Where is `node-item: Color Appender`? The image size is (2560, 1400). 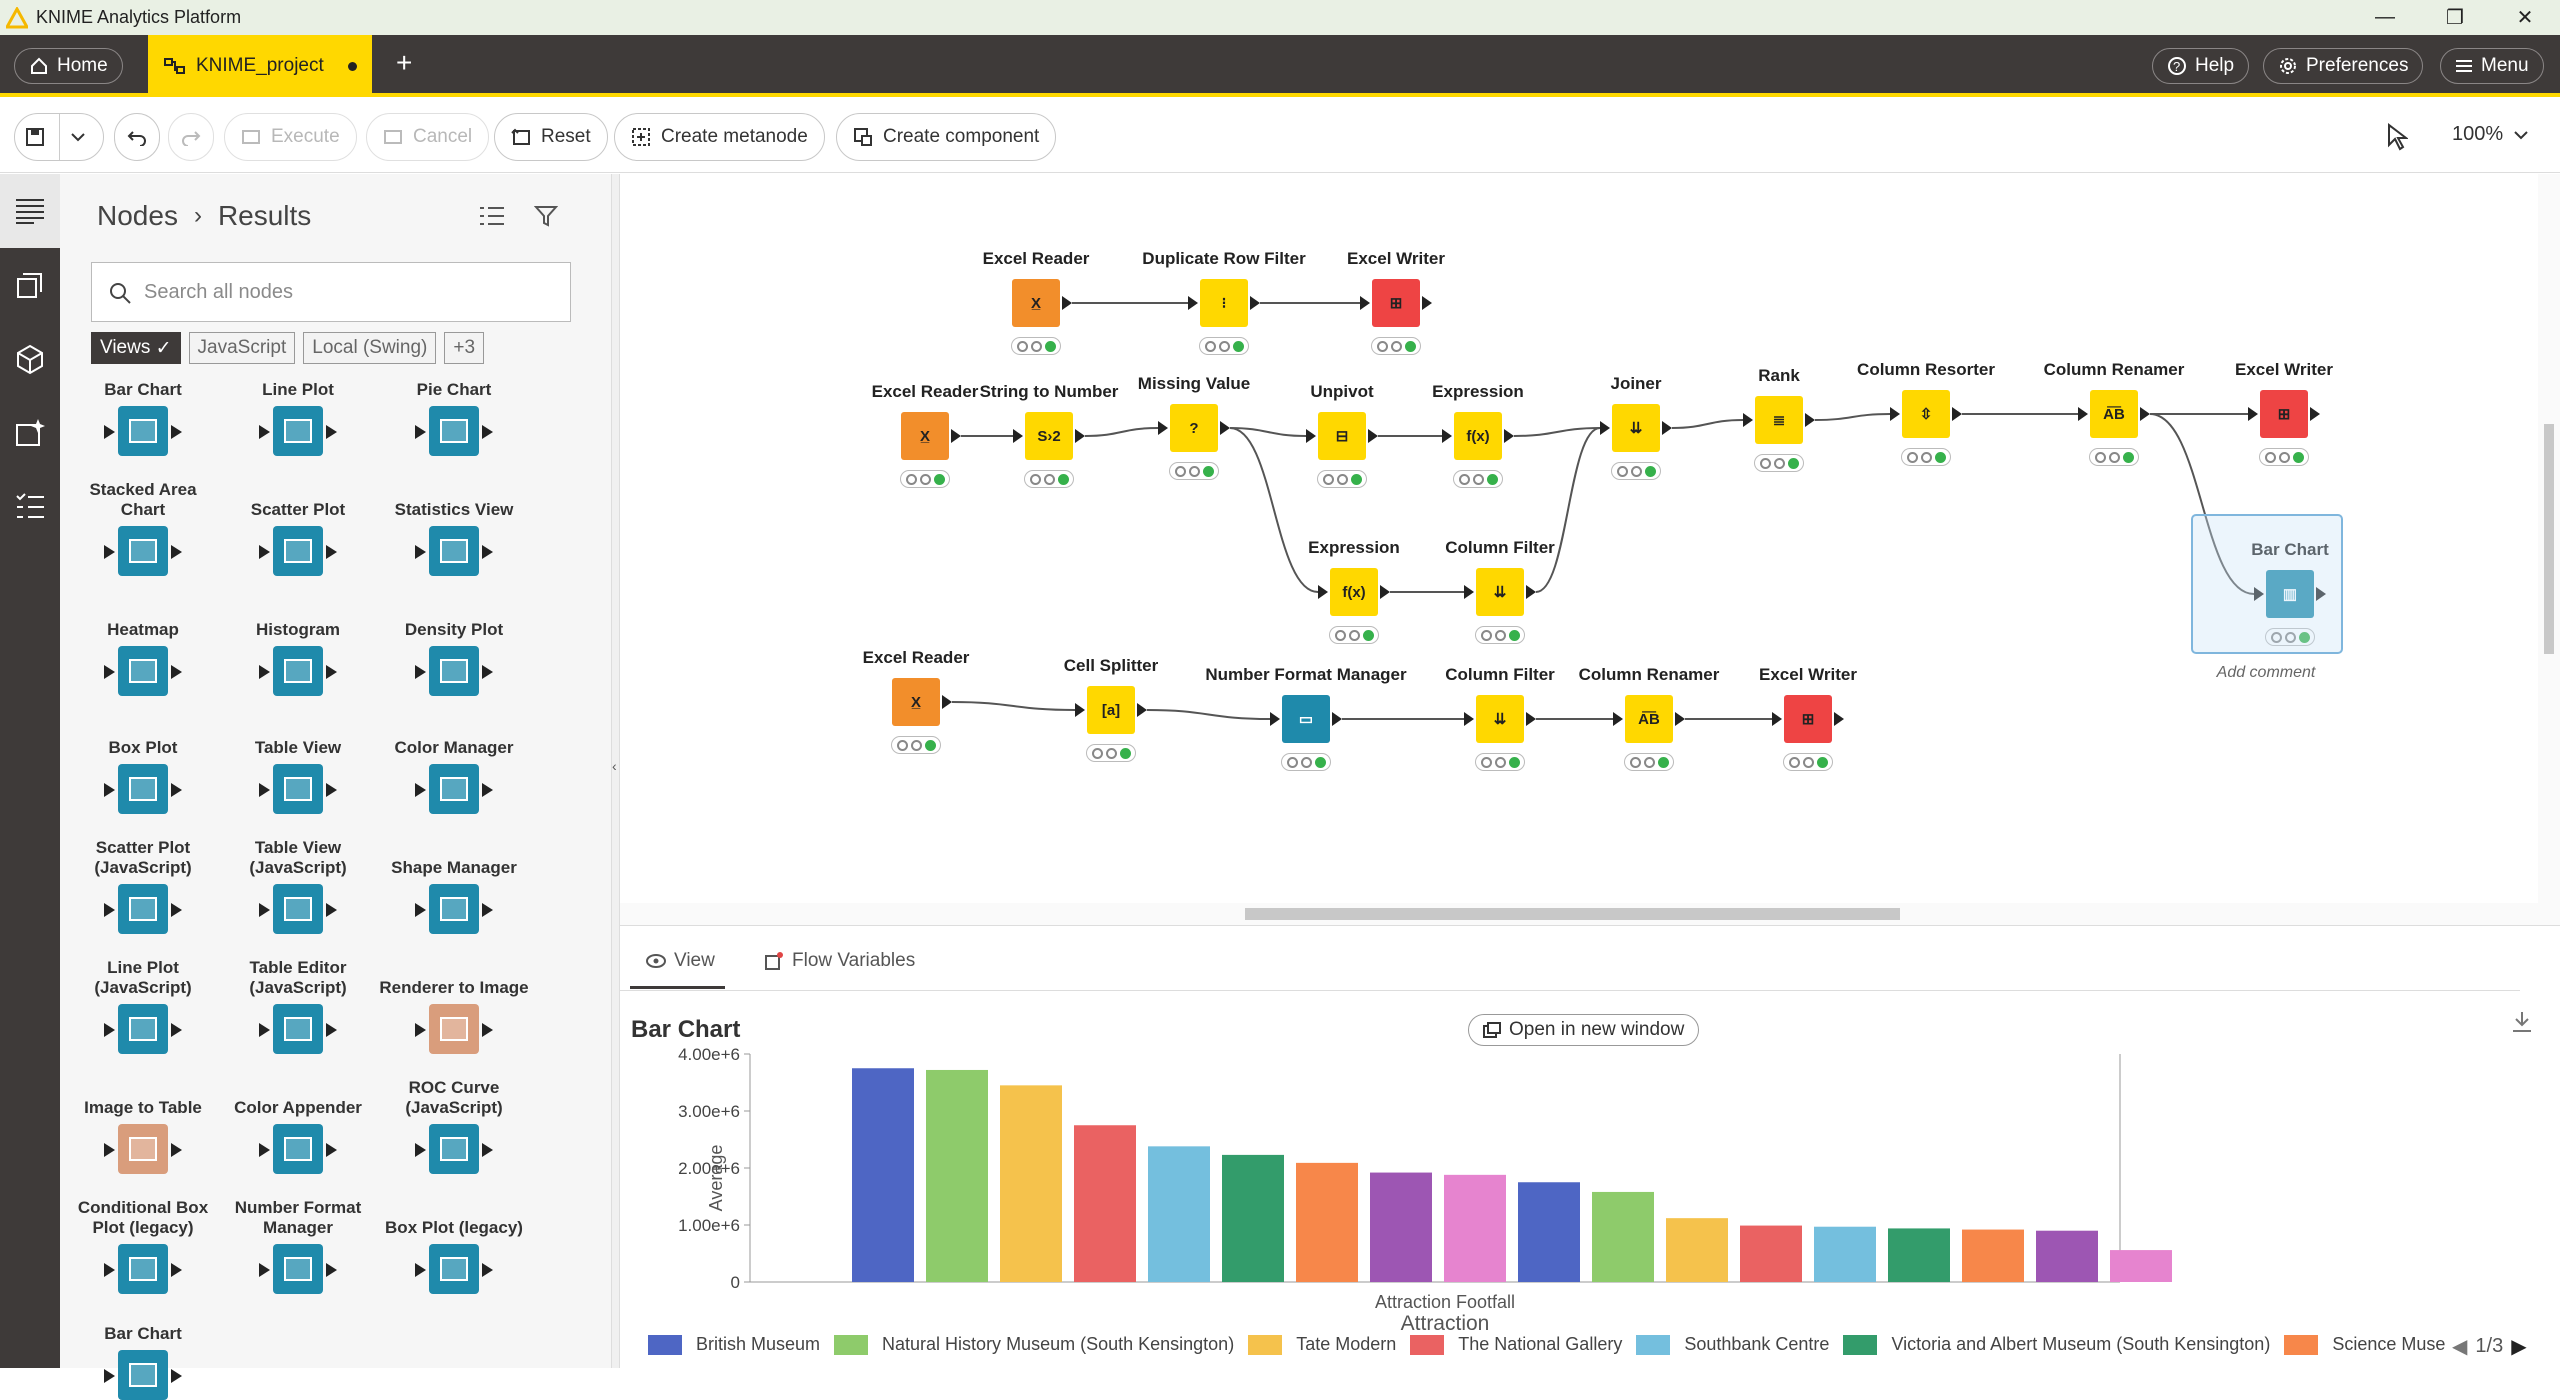
node-item: Color Appender is located at coordinates (298, 1126).